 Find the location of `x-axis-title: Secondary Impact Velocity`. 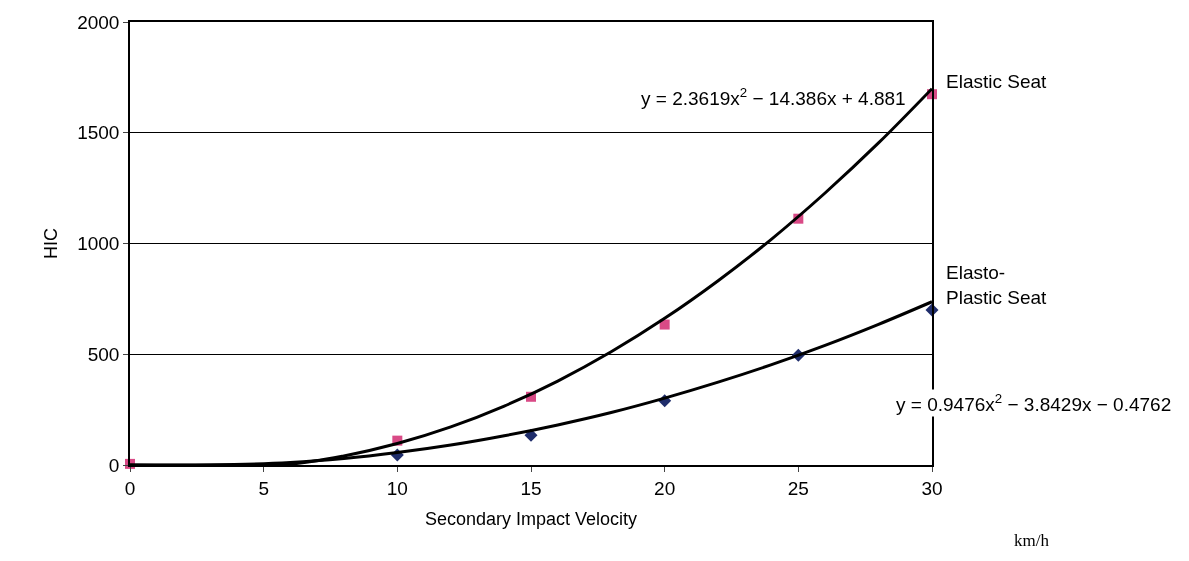

x-axis-title: Secondary Impact Velocity is located at coordinates (531, 519).